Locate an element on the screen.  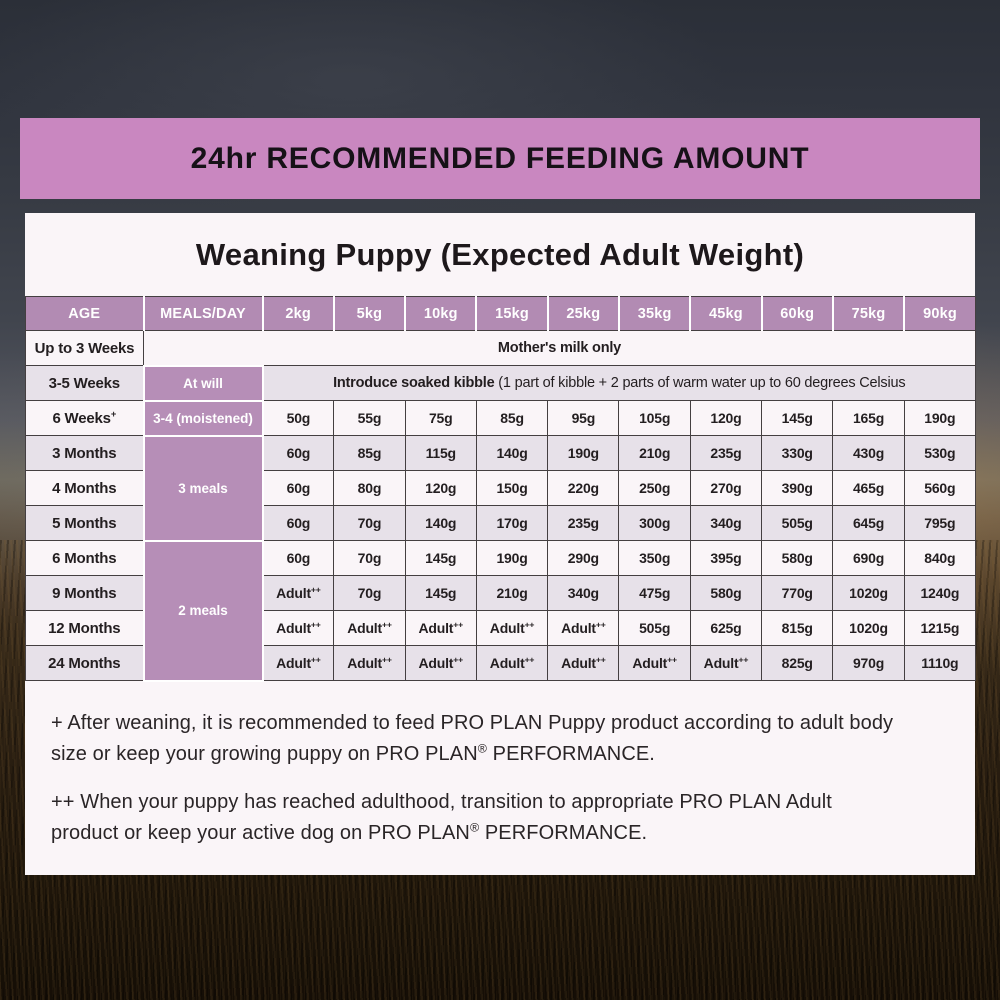
amount-3-months-2kg: 60g is located at coordinates (298, 453).